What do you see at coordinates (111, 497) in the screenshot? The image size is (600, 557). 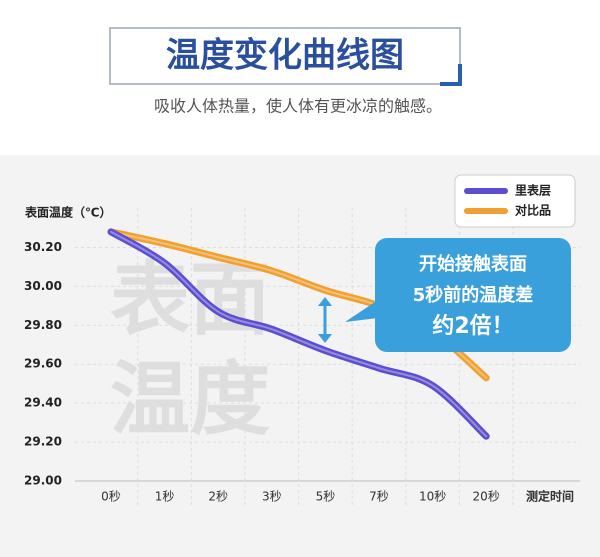 I see `x-tick-label: 0秒` at bounding box center [111, 497].